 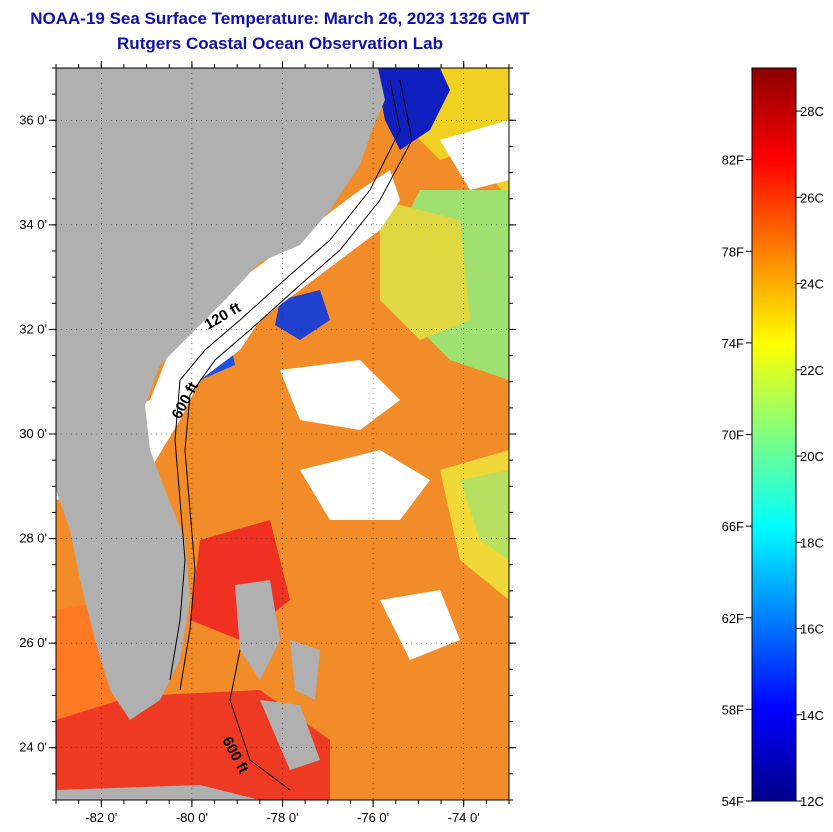 What do you see at coordinates (193, 745) in the screenshot?
I see `sst-patch-red-south` at bounding box center [193, 745].